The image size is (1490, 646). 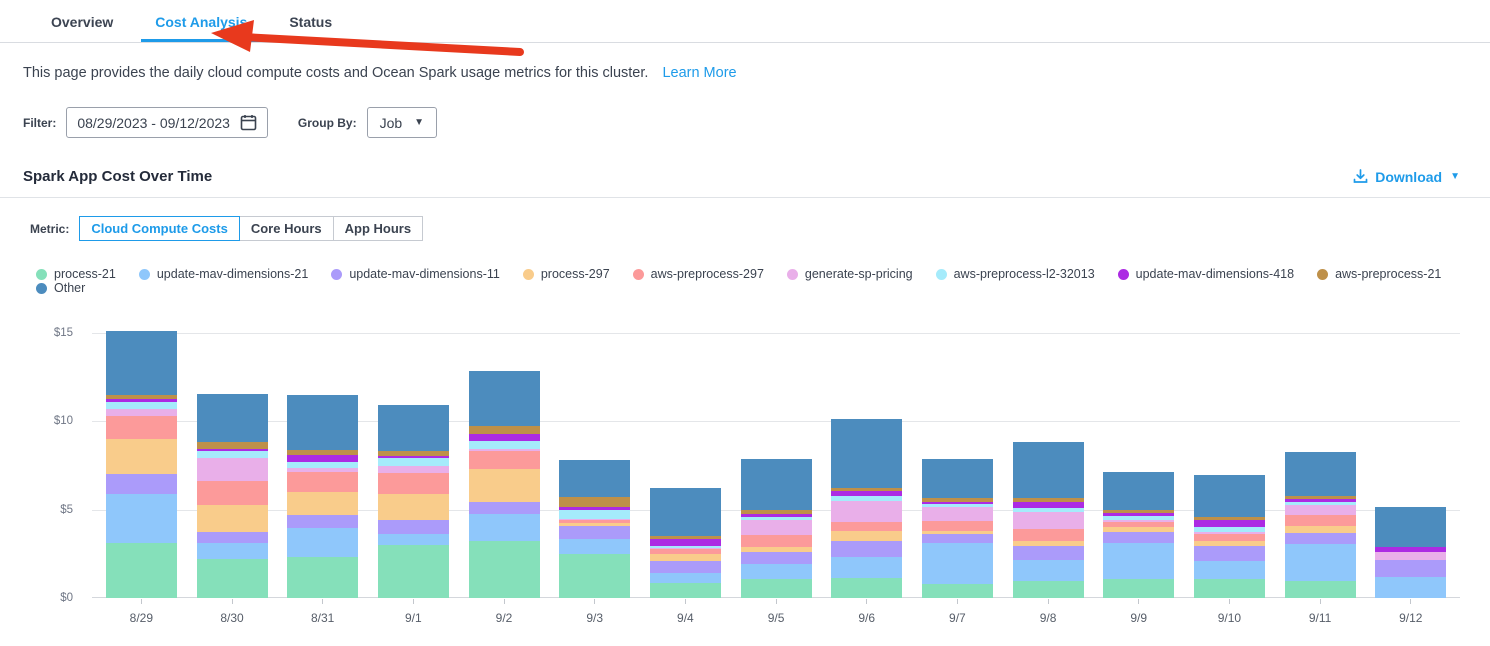 I want to click on tab-cost-analysis: Cost Analysis, so click(x=201, y=26).